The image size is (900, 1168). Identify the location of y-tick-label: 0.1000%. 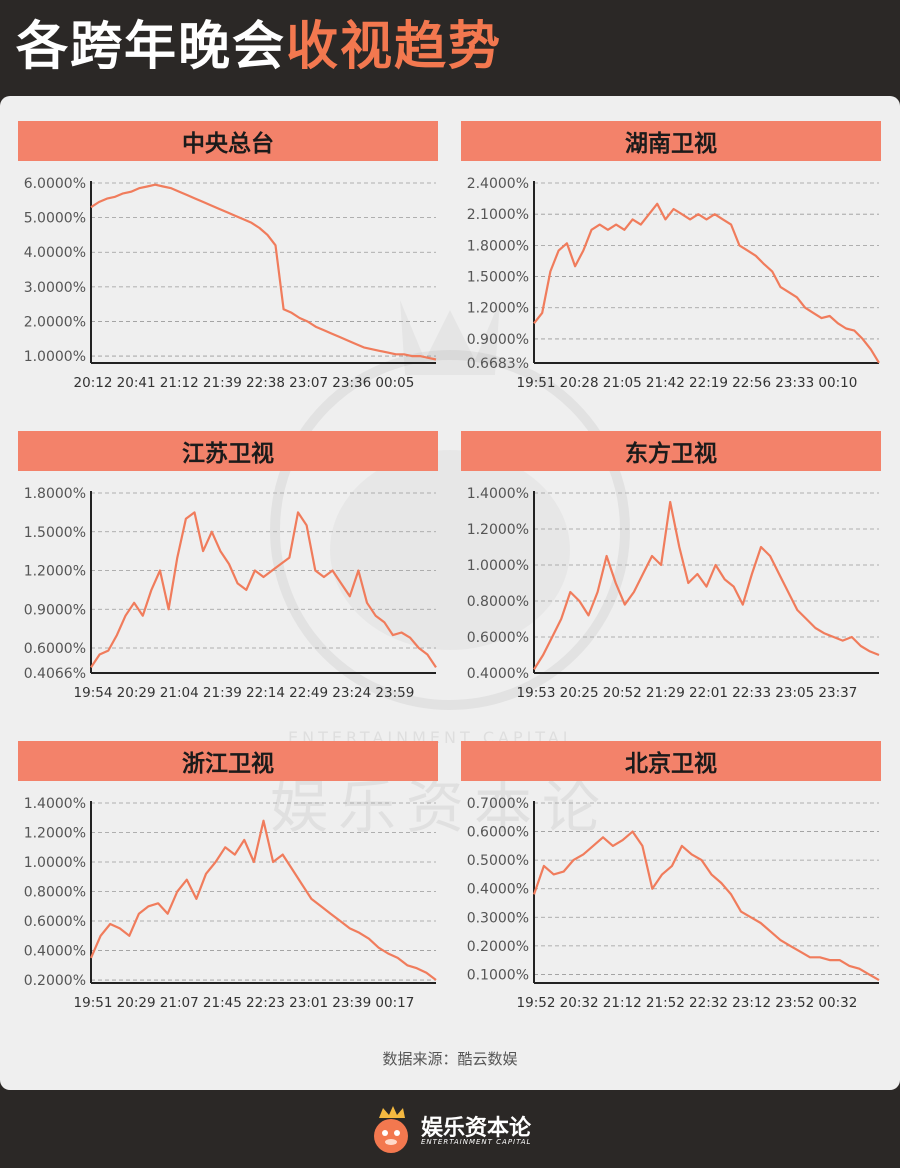
(498, 975).